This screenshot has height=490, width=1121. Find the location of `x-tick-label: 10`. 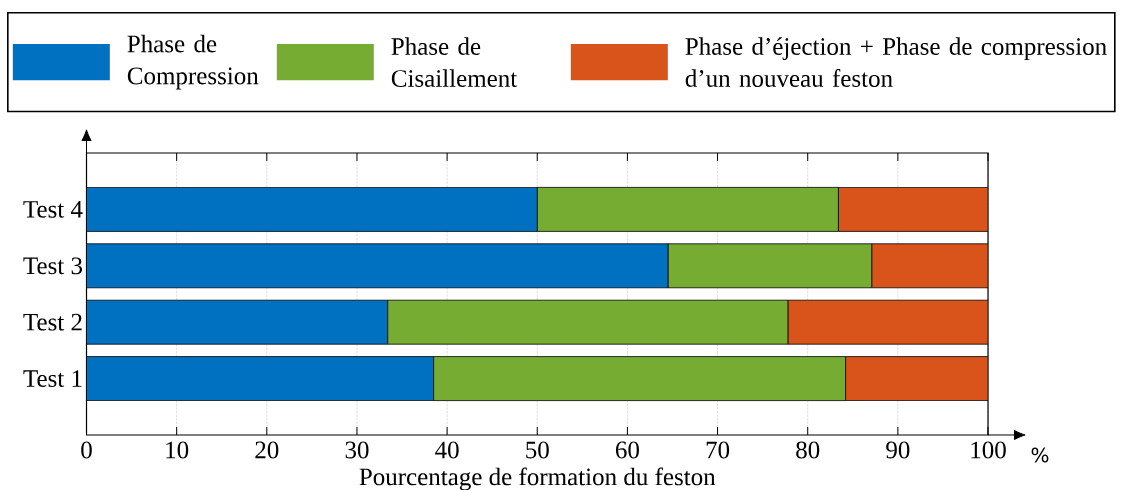

x-tick-label: 10 is located at coordinates (177, 450).